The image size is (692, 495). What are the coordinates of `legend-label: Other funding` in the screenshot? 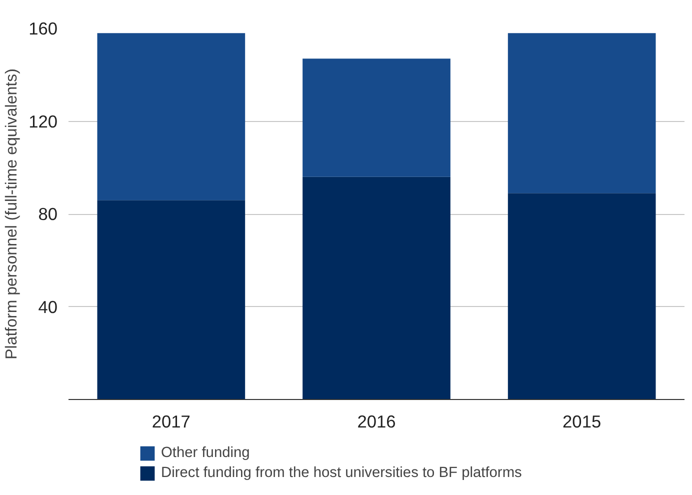 It's located at (205, 453).